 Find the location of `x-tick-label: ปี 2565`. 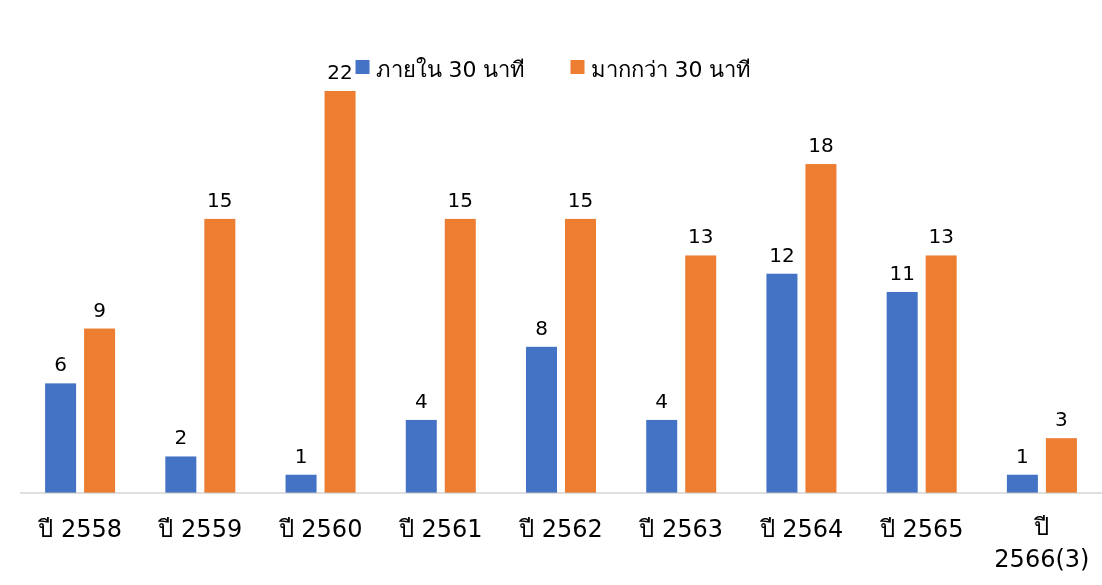

x-tick-label: ปี 2565 is located at coordinates (921, 529).